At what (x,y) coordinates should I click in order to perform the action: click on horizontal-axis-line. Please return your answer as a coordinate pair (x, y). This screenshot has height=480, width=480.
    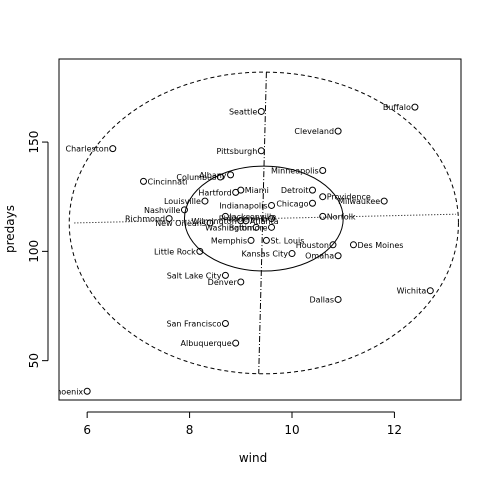
    Looking at the image, I should click on (265, 218).